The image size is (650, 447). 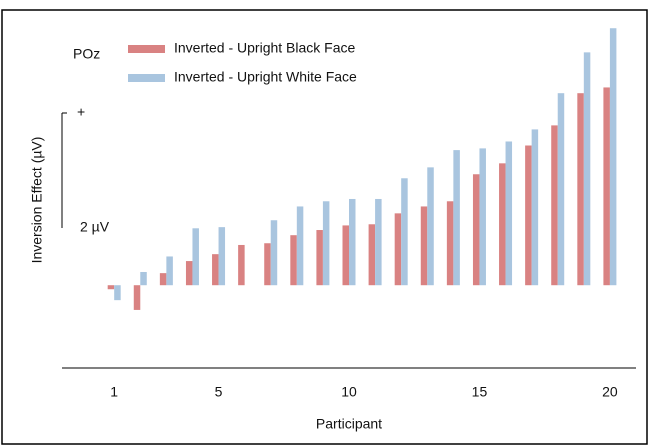 What do you see at coordinates (219, 392) in the screenshot?
I see `x-tick-label: 5` at bounding box center [219, 392].